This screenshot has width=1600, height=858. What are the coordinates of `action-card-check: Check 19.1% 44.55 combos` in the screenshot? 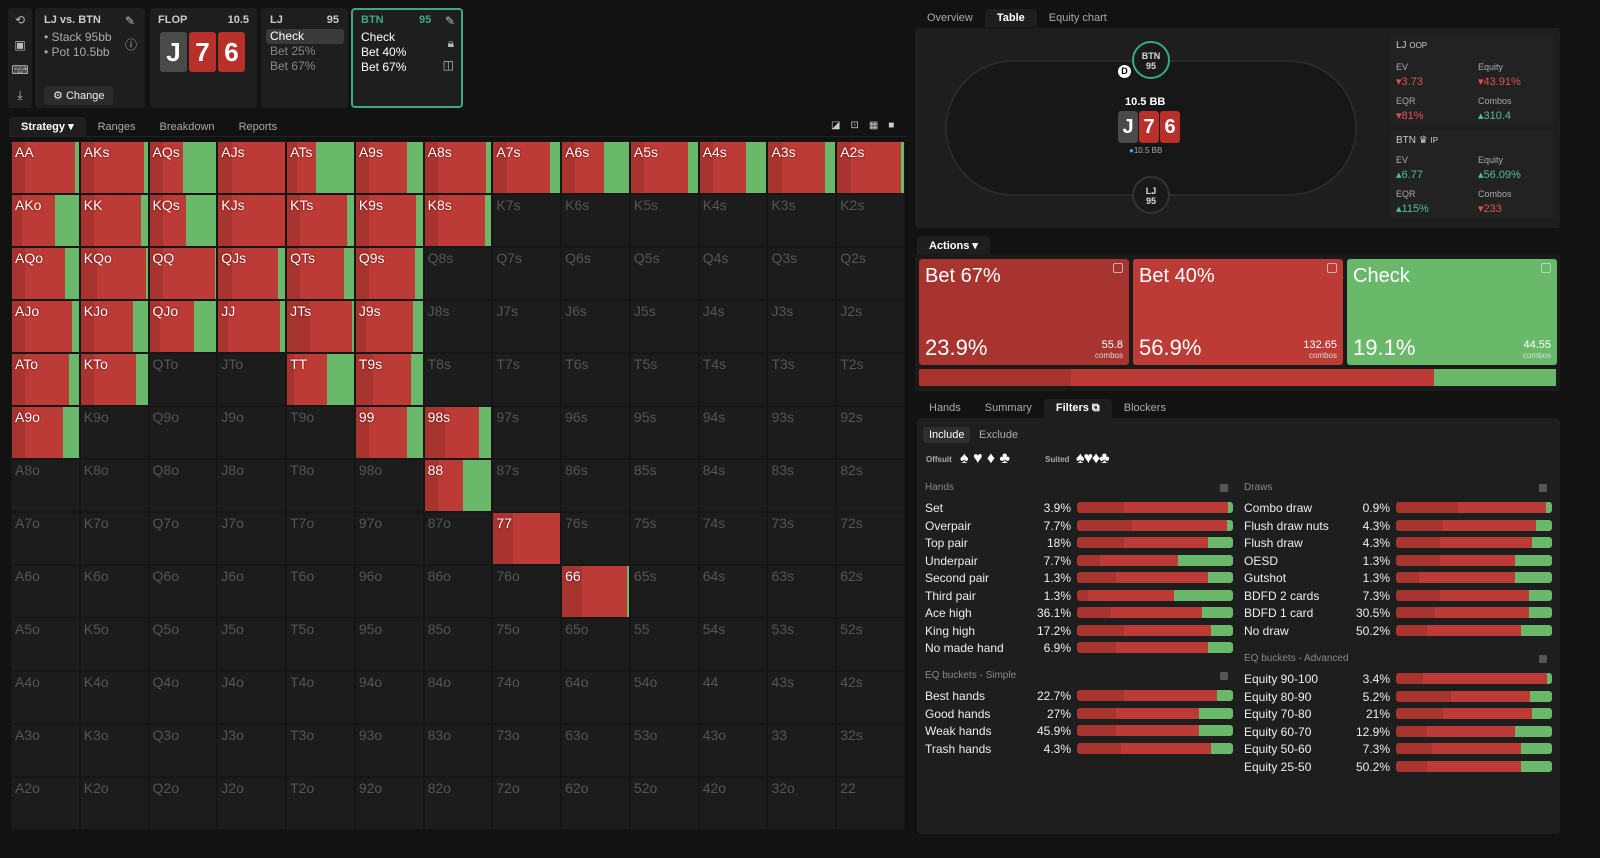 It's located at (1452, 312).